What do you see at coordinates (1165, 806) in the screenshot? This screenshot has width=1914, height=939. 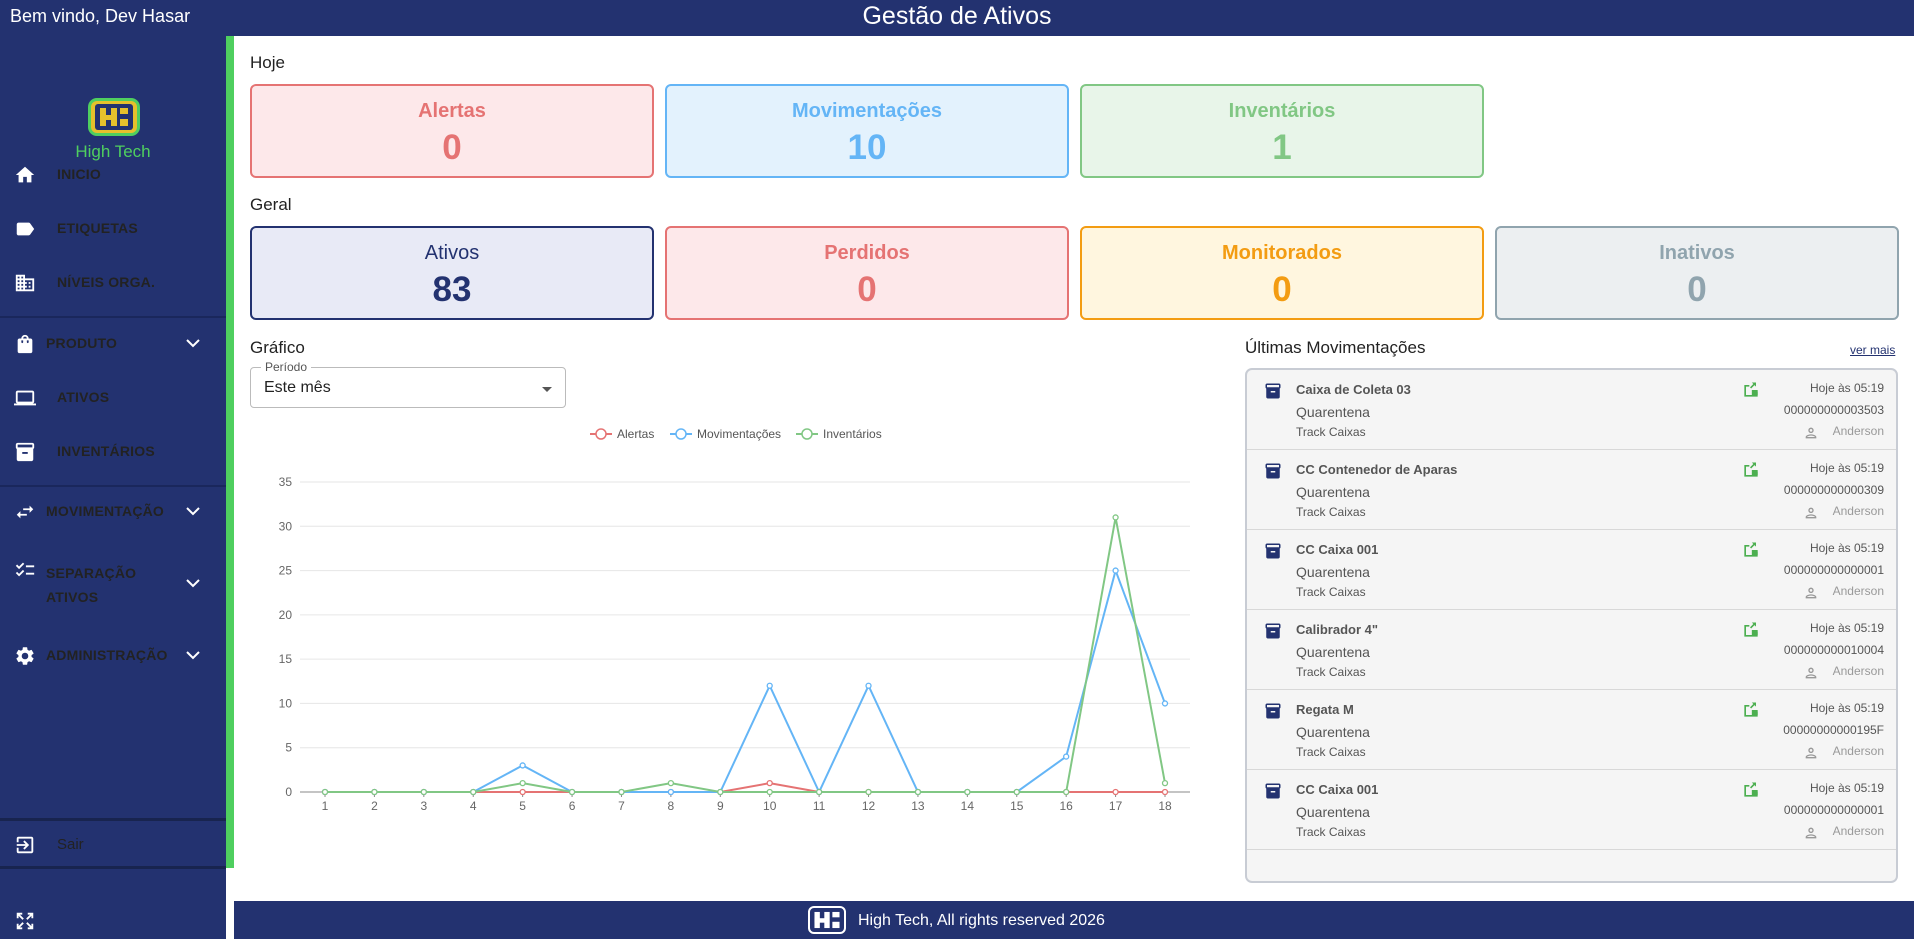 I see `x-tick-label: 18` at bounding box center [1165, 806].